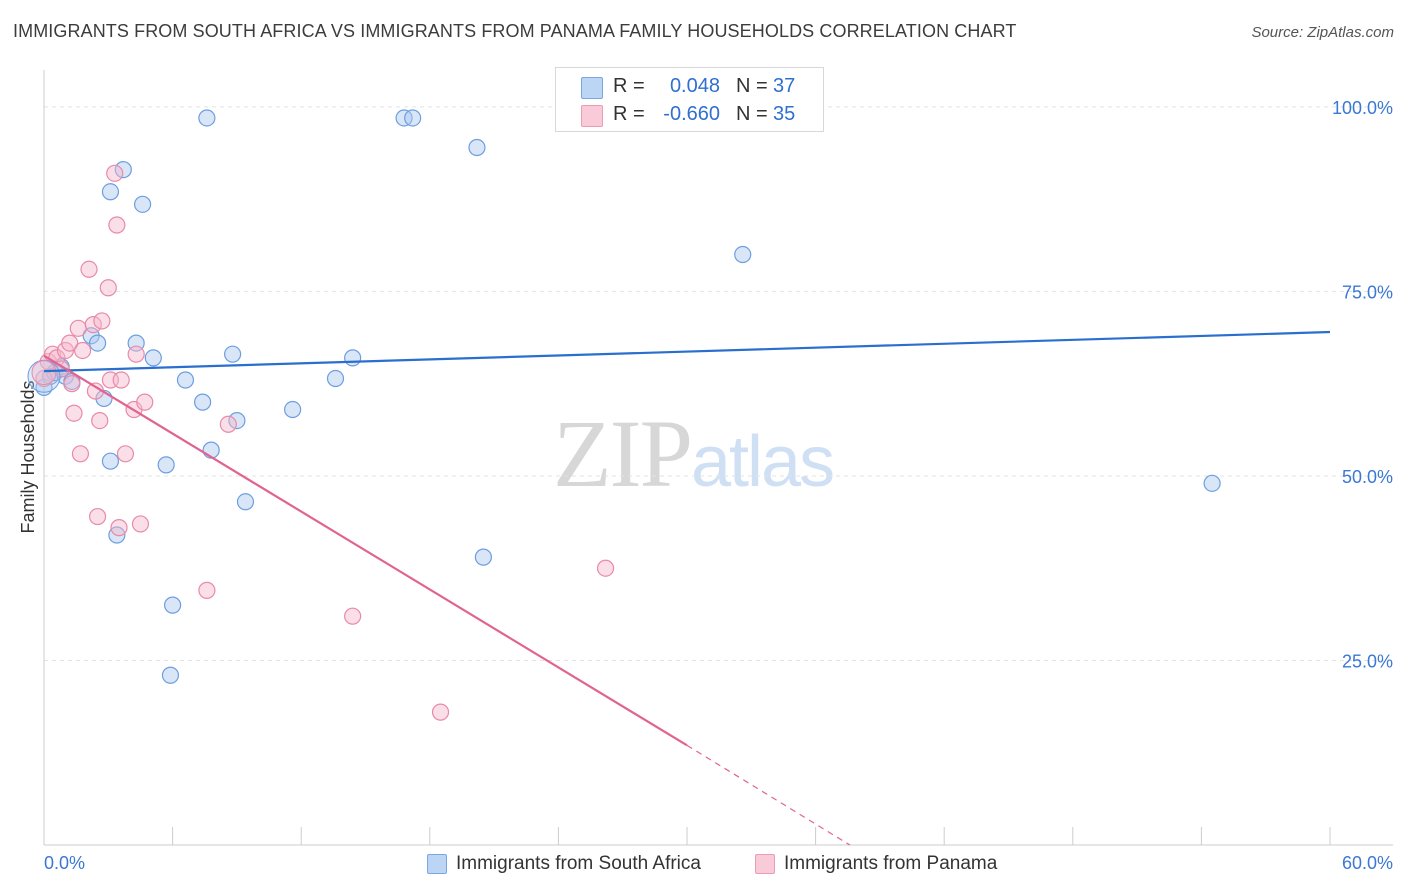 This screenshot has width=1406, height=892. Describe the element at coordinates (784, 86) in the screenshot. I see `legend-n-value: 37` at that location.